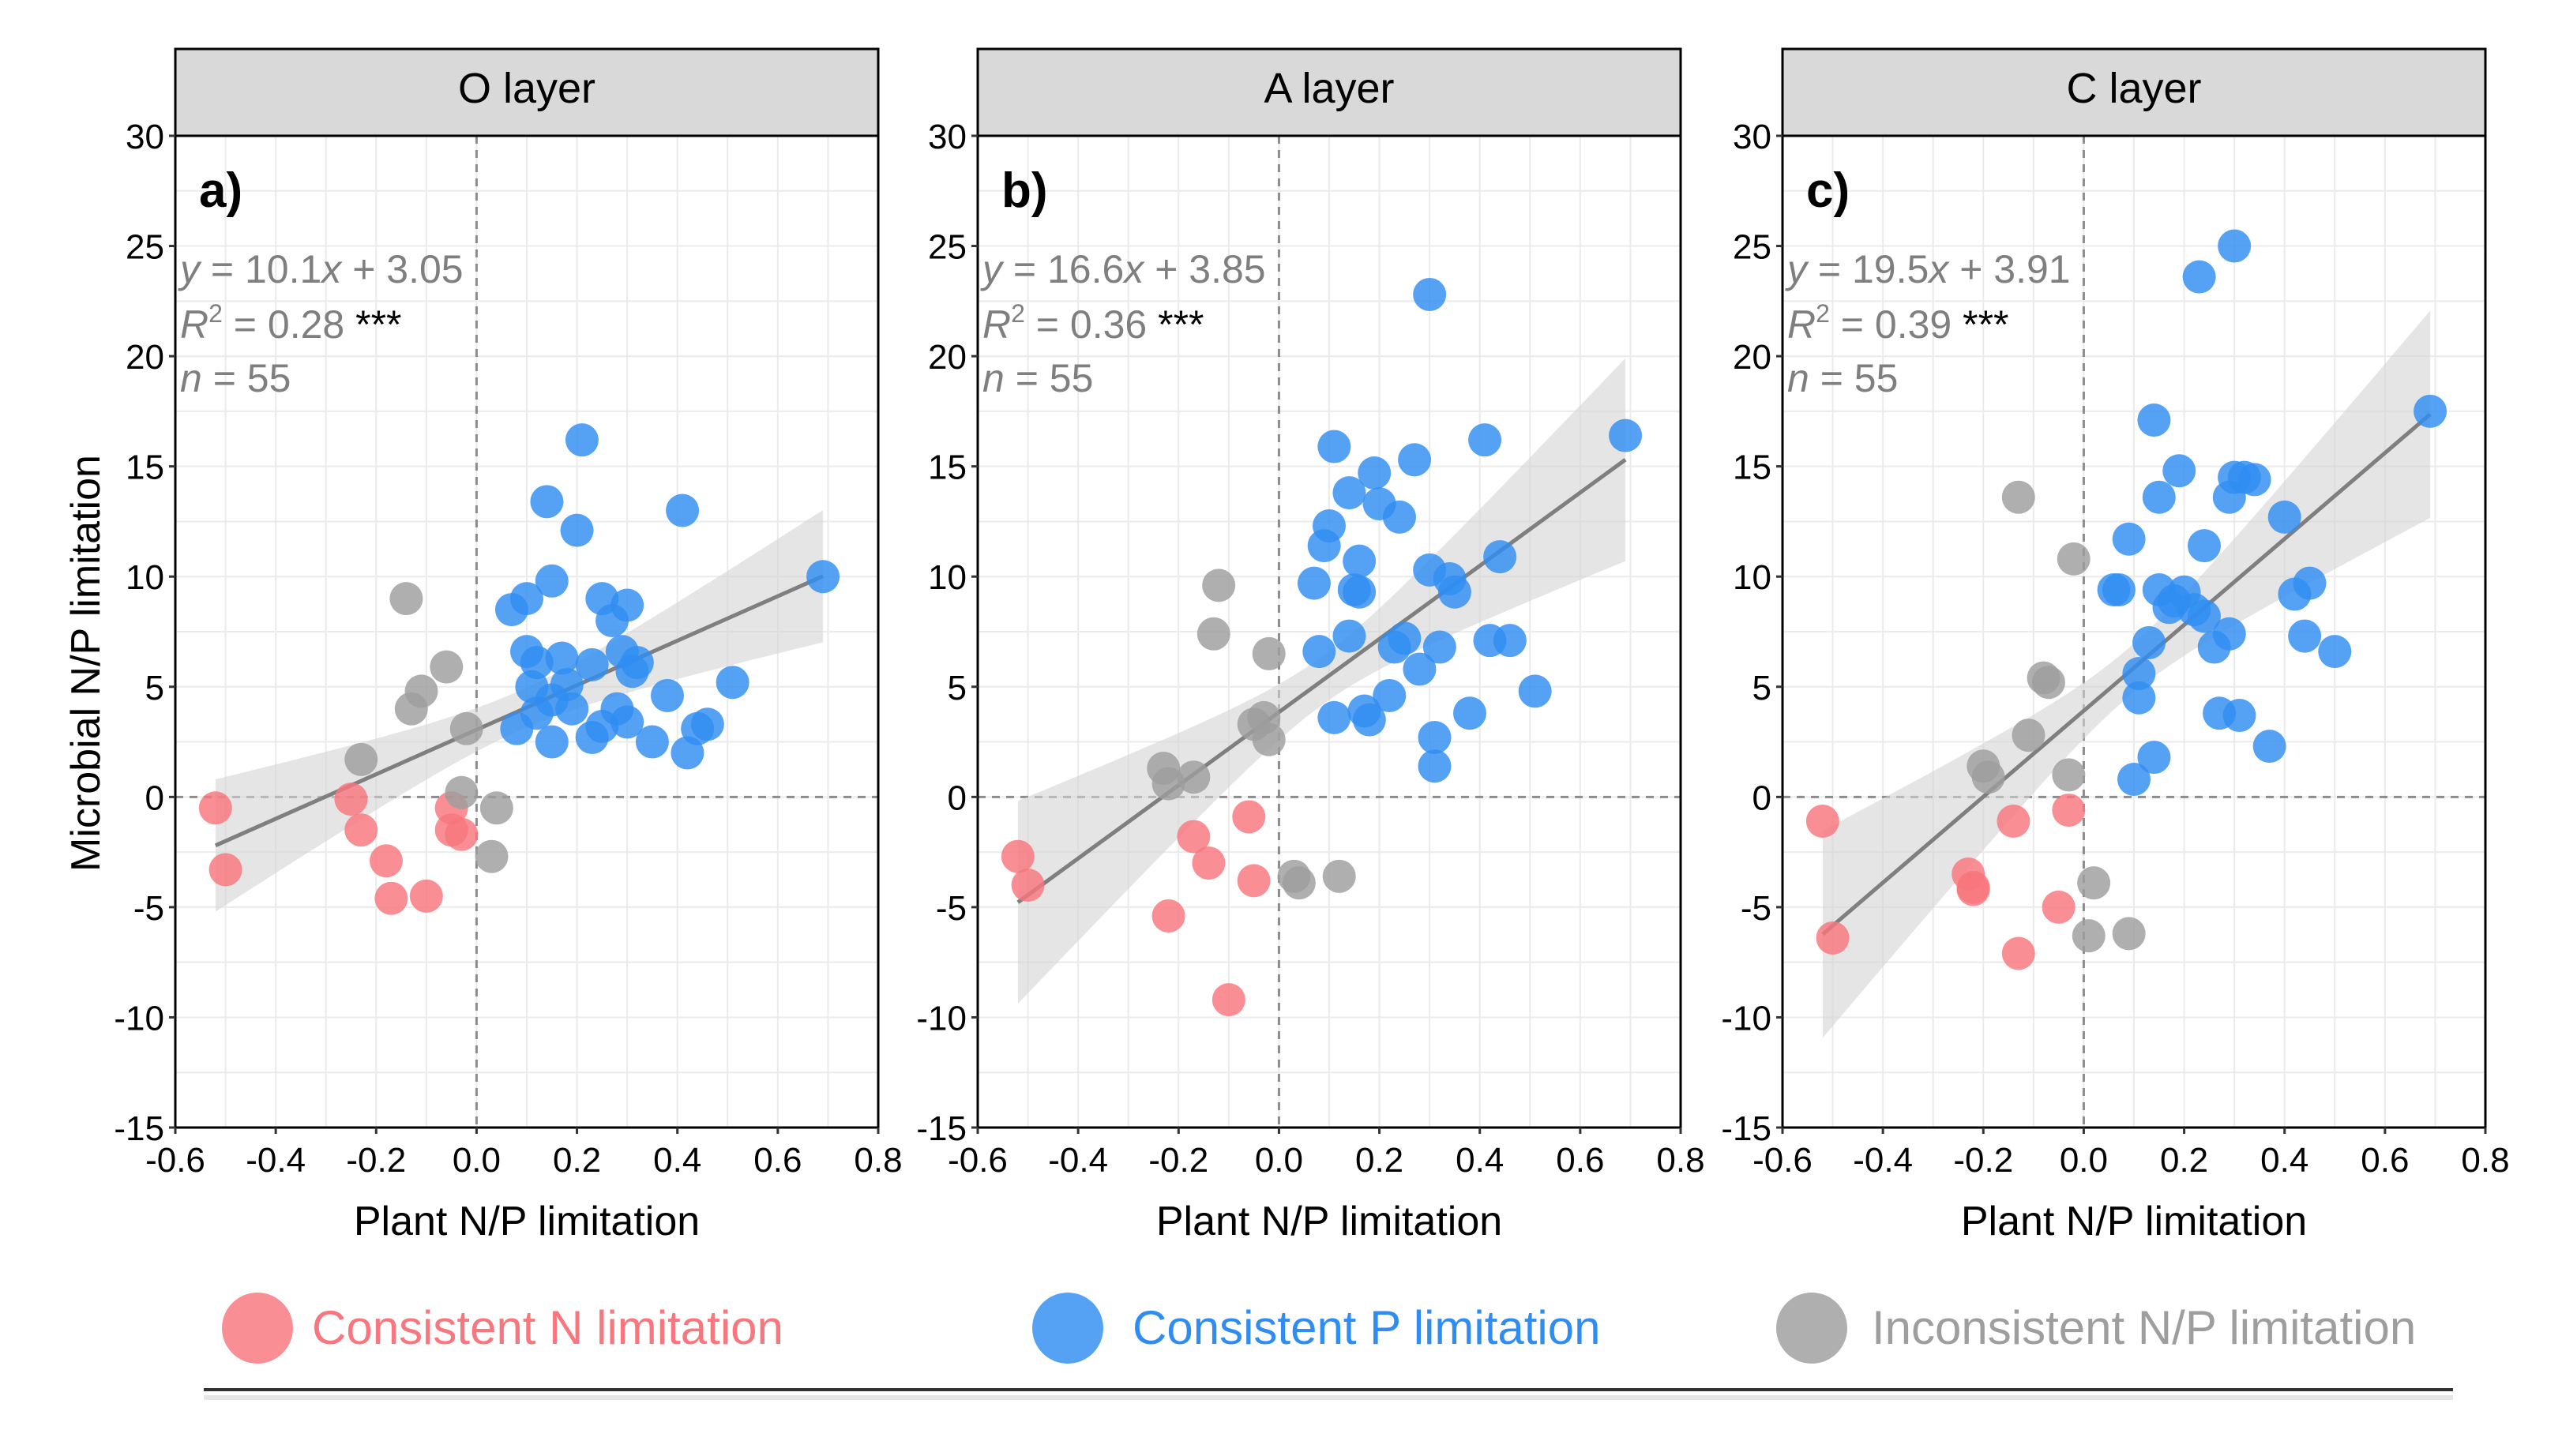 Image resolution: width=2562 pixels, height=1456 pixels. Describe the element at coordinates (1762, 798) in the screenshot. I see `y-tick-label: 0` at that location.